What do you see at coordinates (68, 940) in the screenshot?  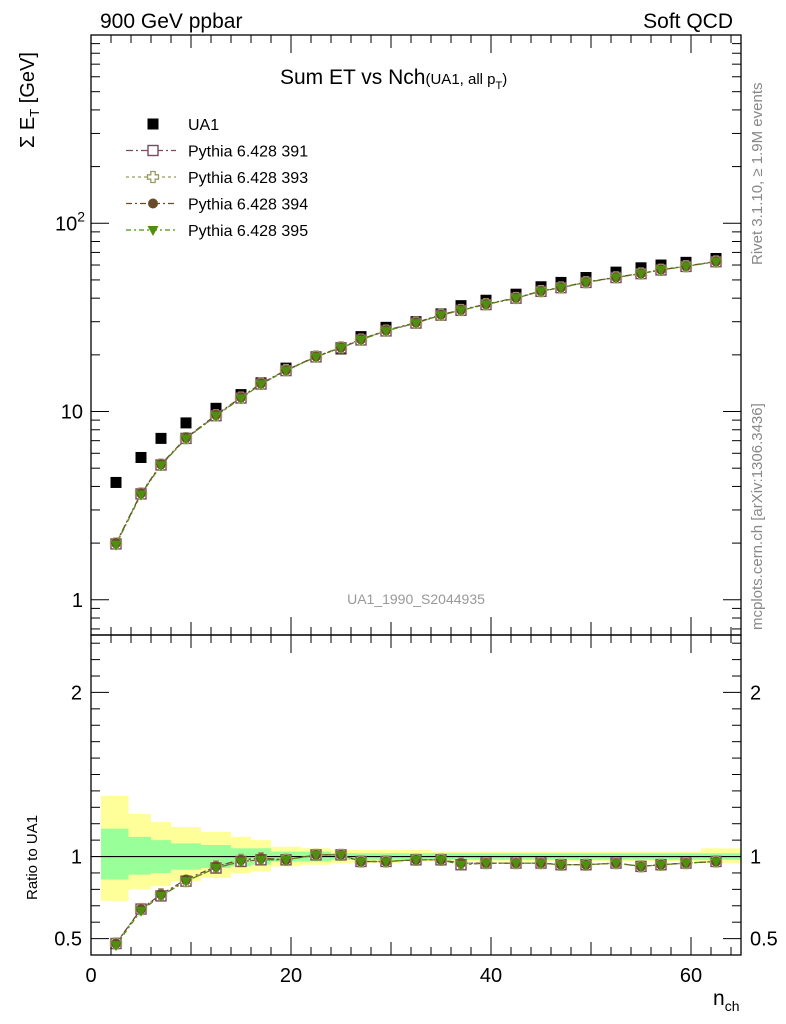 I see `ratio-y-tick-label-left: 0.5` at bounding box center [68, 940].